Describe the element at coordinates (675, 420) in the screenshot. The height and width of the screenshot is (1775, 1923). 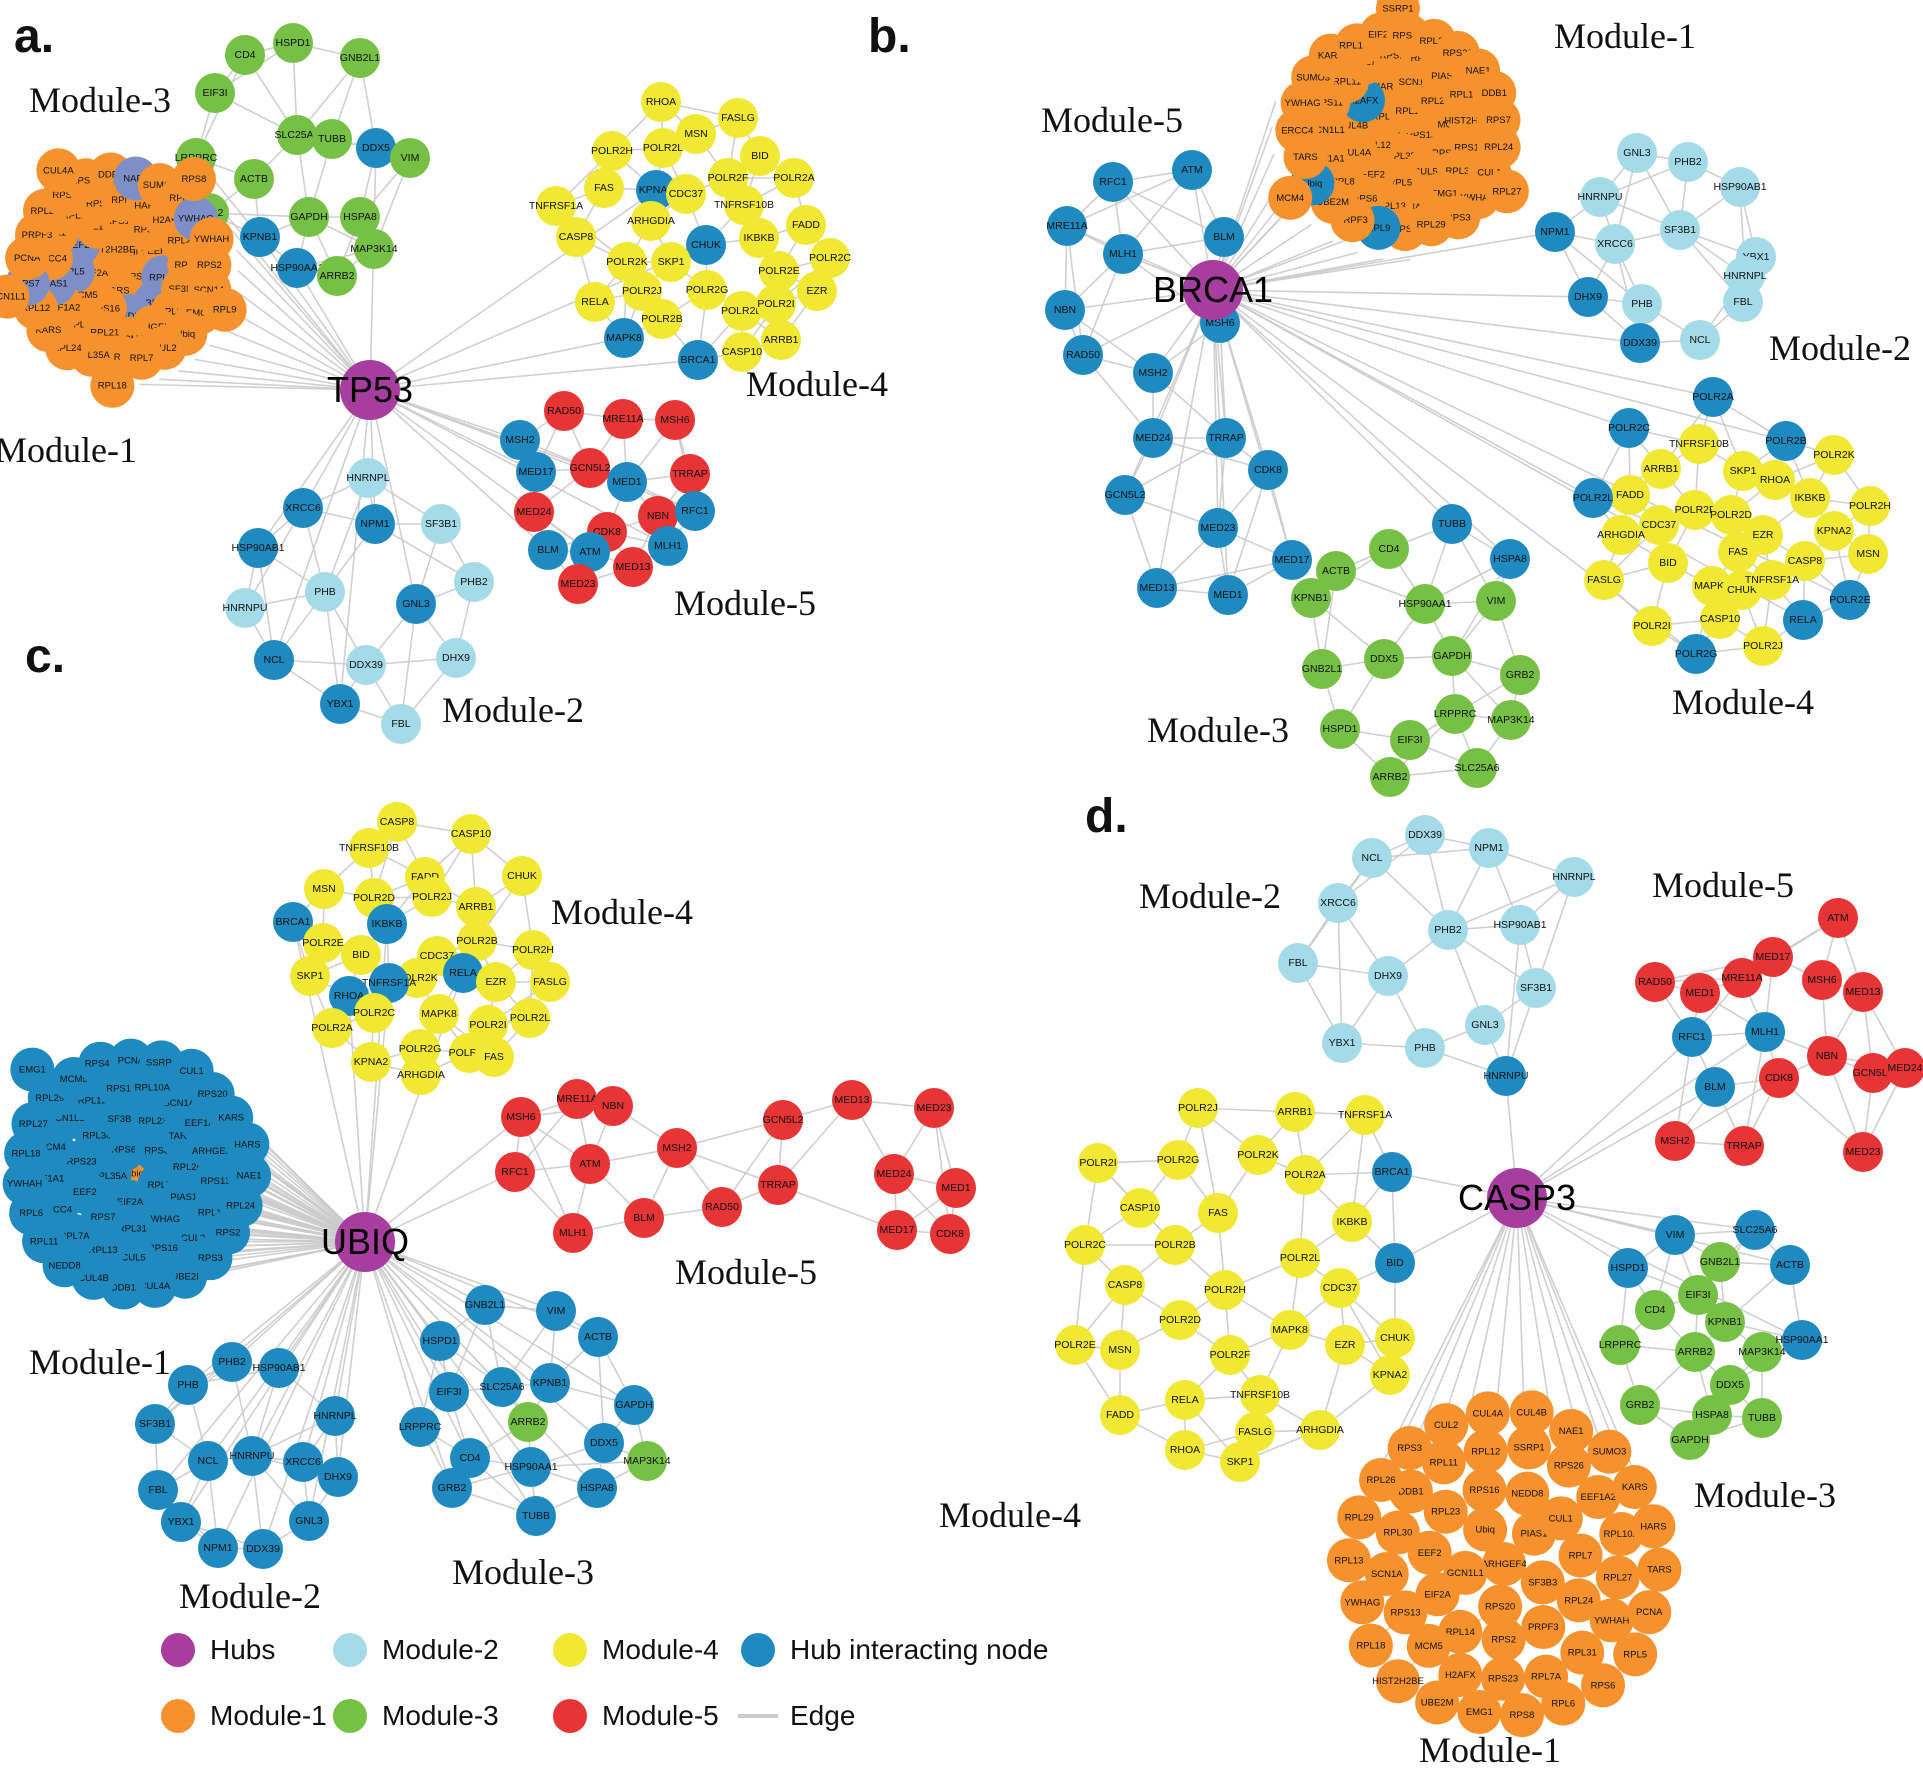
I see `node-circle-MSH6` at that location.